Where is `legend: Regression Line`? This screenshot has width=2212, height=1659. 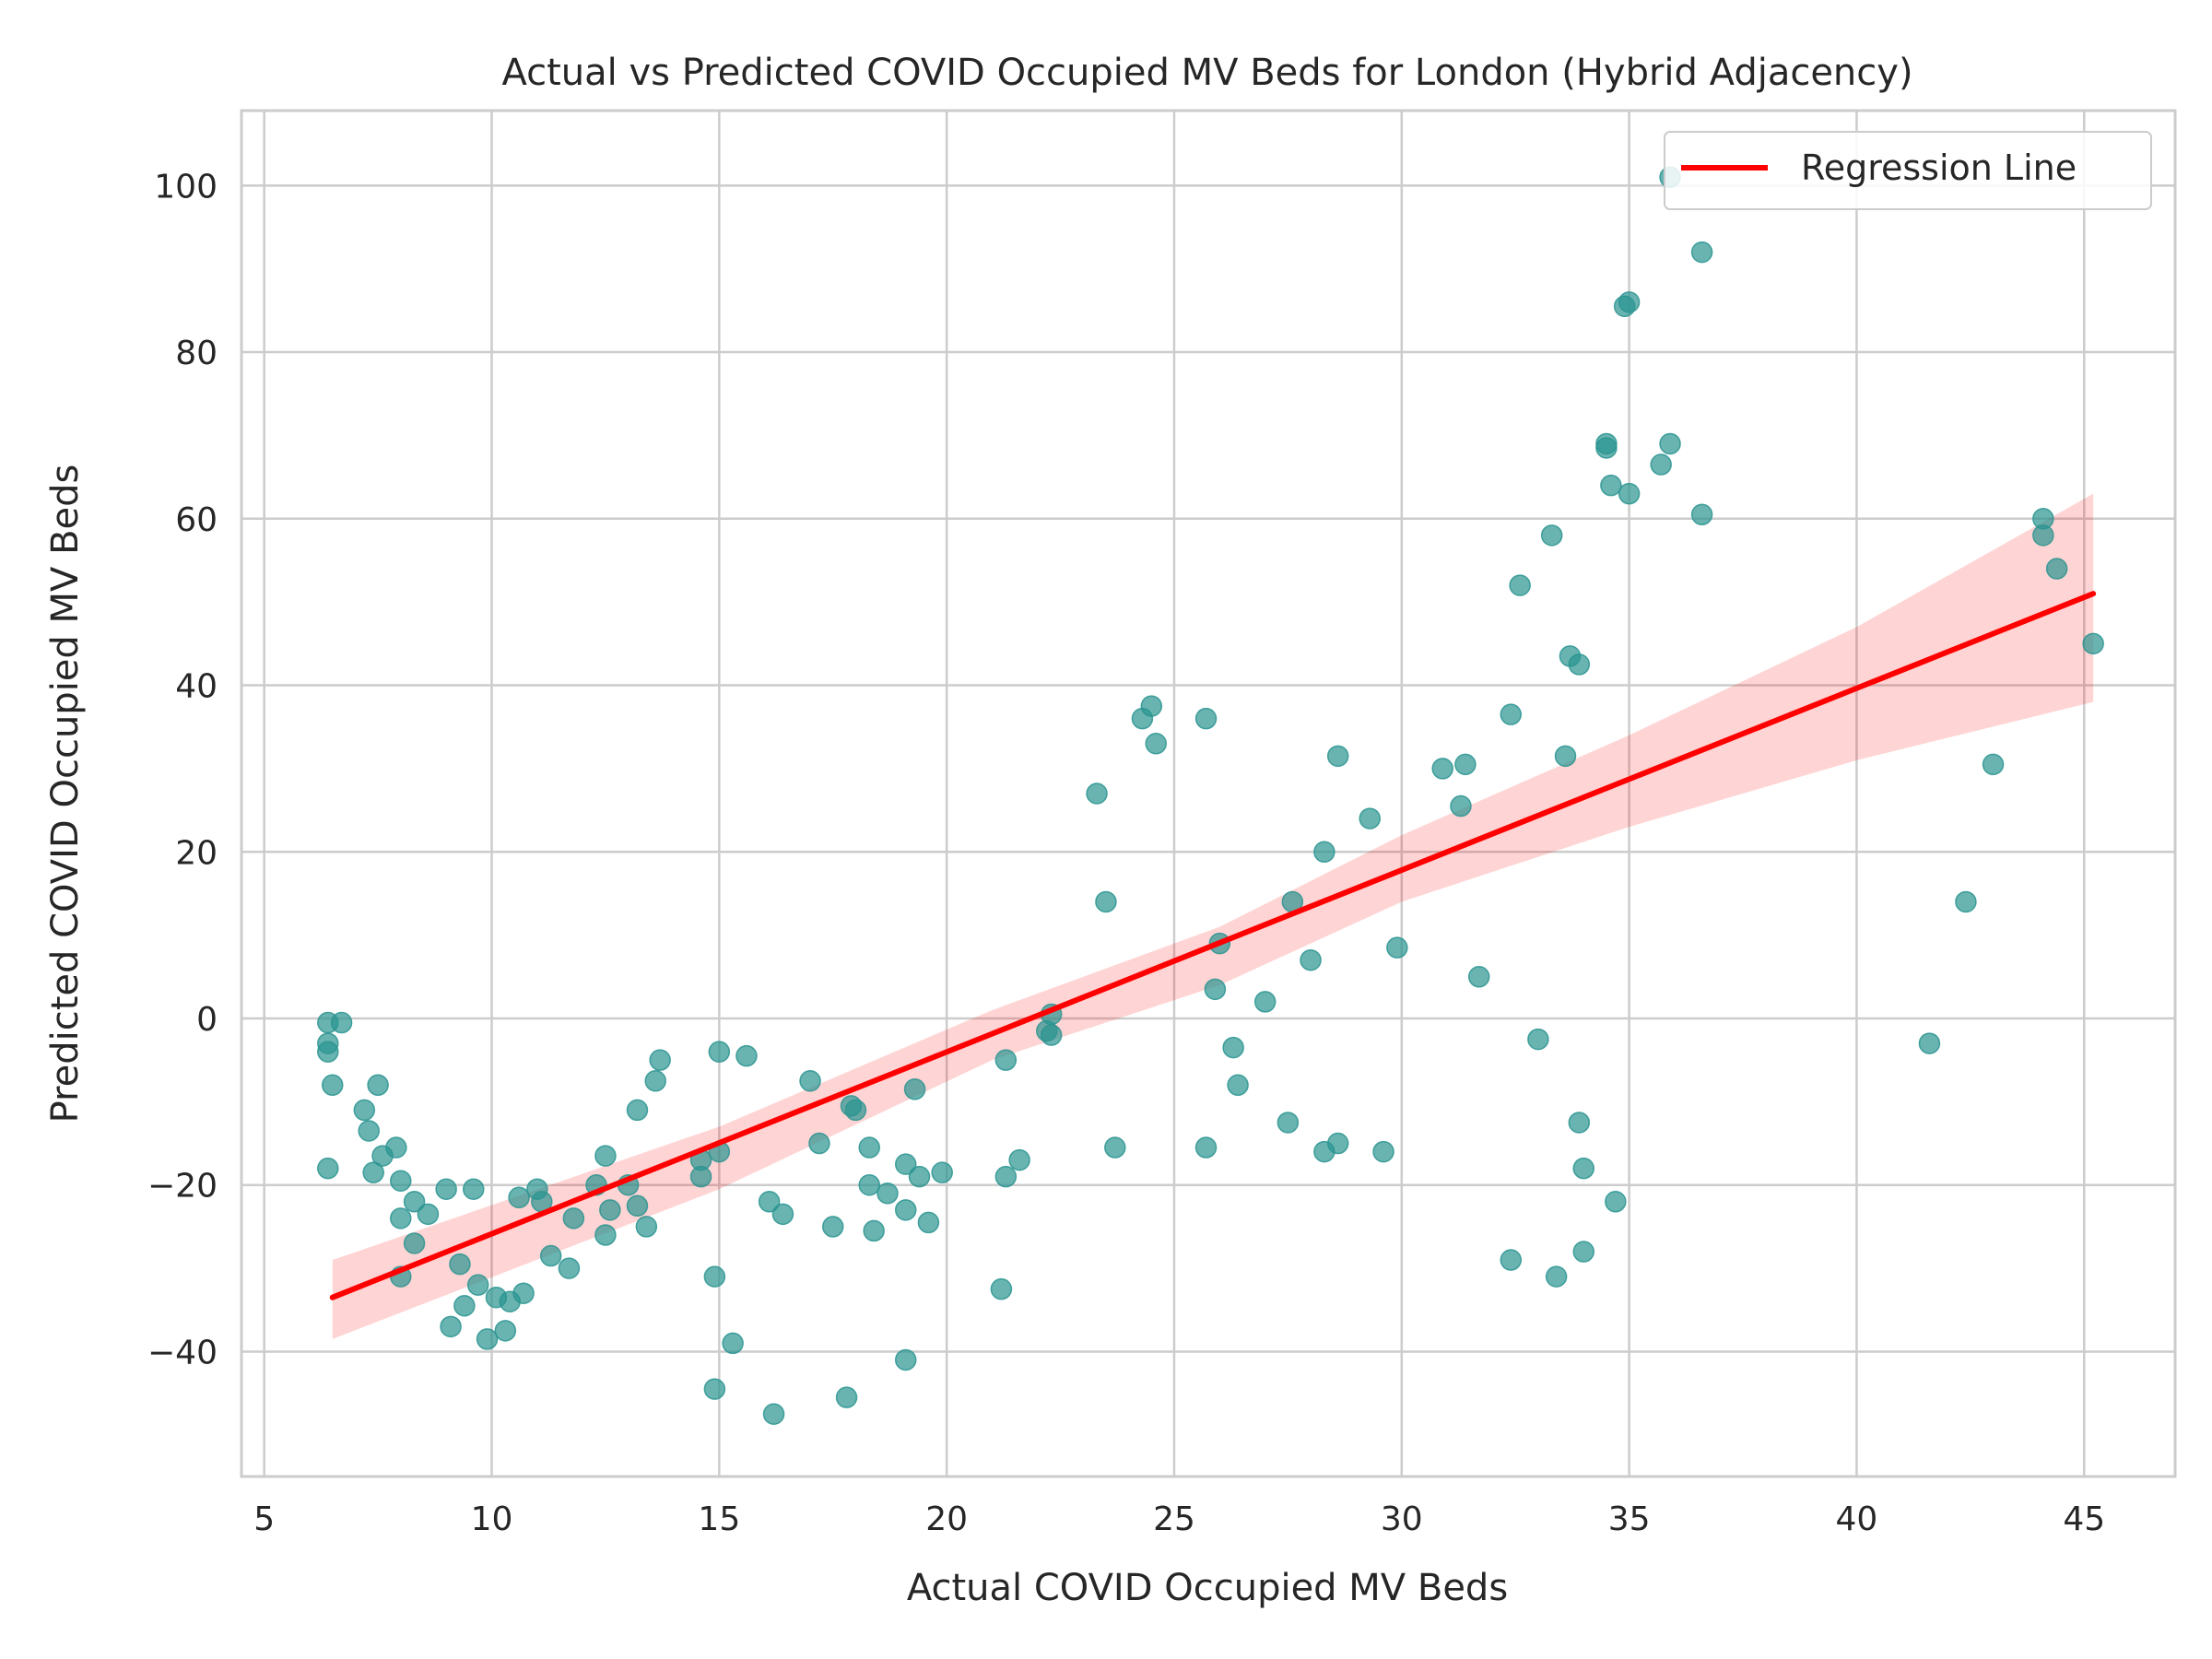 legend: Regression Line is located at coordinates (1908, 170).